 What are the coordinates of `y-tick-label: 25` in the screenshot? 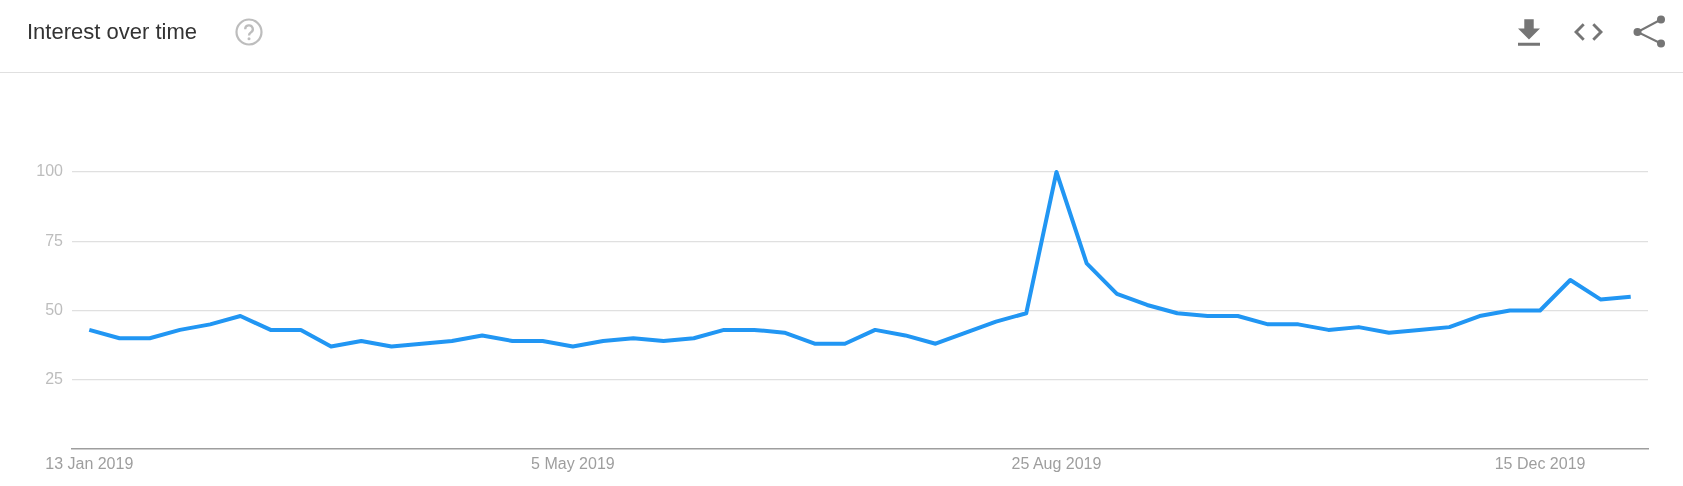 It's located at (54, 379).